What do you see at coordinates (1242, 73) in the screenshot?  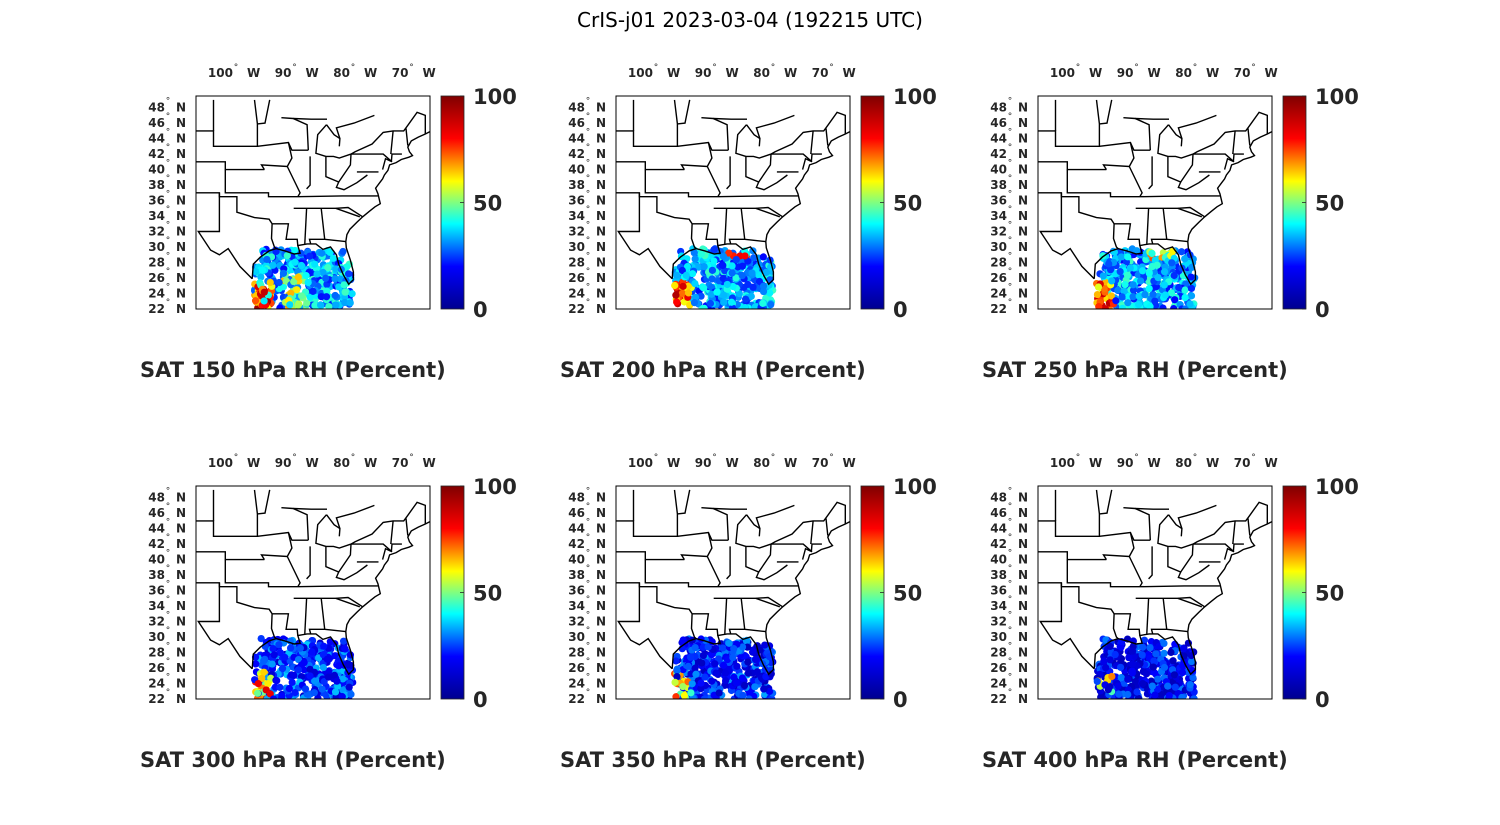 I see `lon-tick-label: 70` at bounding box center [1242, 73].